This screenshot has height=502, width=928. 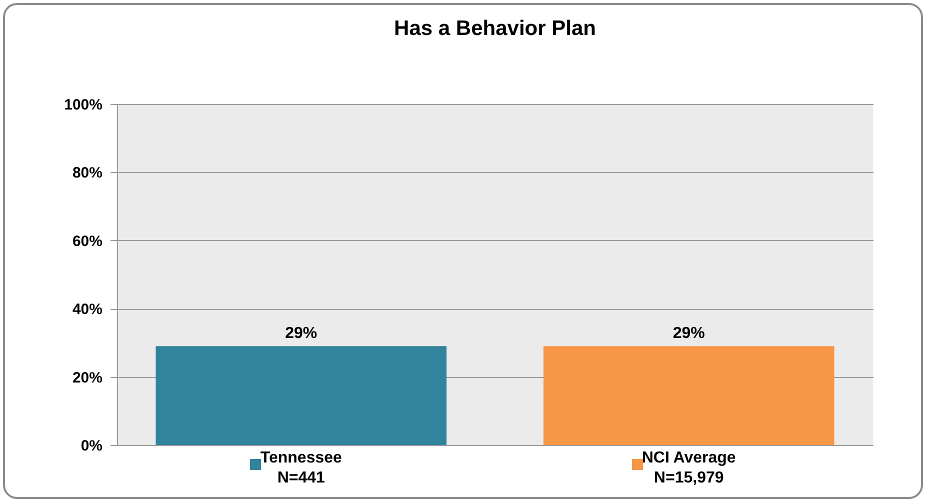 I want to click on chart-title: Has a Behavior Plan, so click(x=495, y=28).